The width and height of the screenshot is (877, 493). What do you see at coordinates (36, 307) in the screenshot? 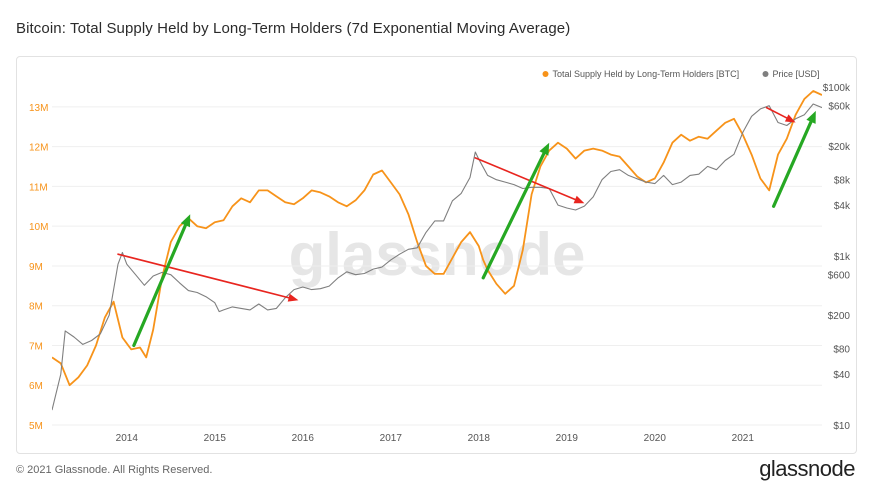
I see `y-left-tick-label: 8M` at bounding box center [36, 307].